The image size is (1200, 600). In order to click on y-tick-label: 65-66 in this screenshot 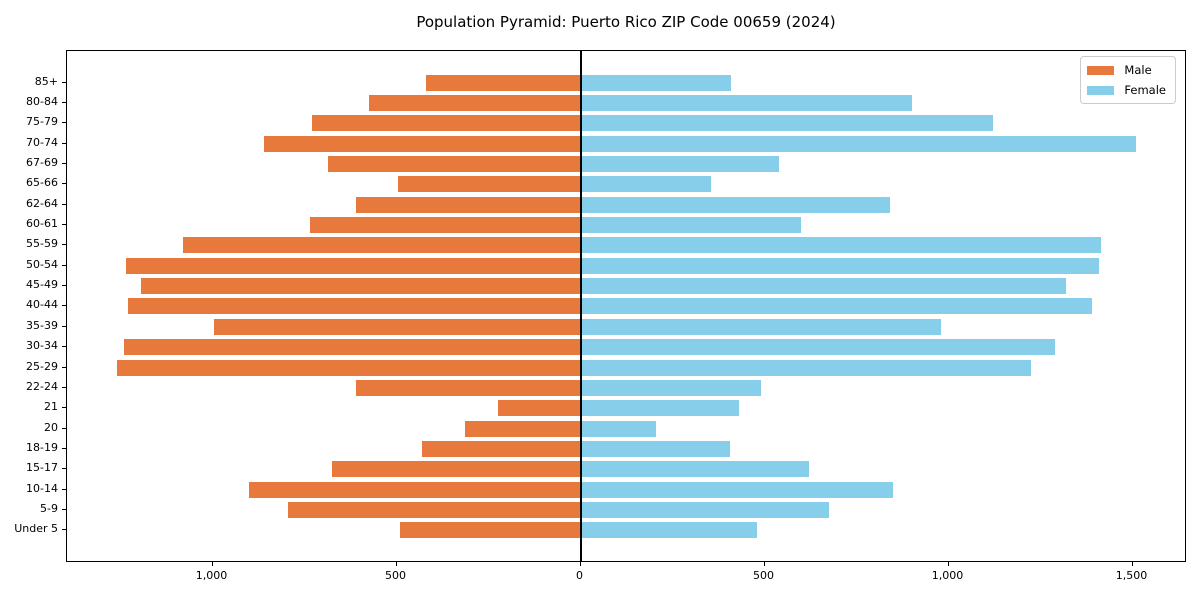, I will do `click(42, 183)`.